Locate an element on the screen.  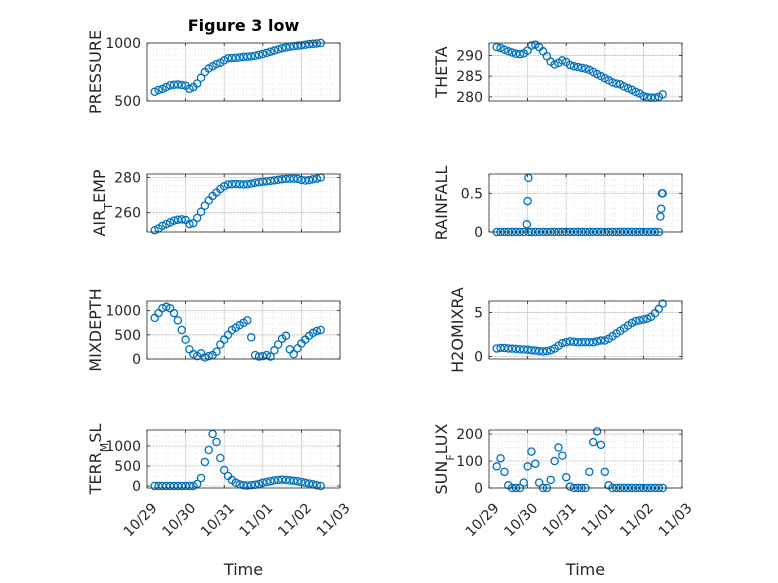
x-tick-label: 11/03 is located at coordinates (334, 520).